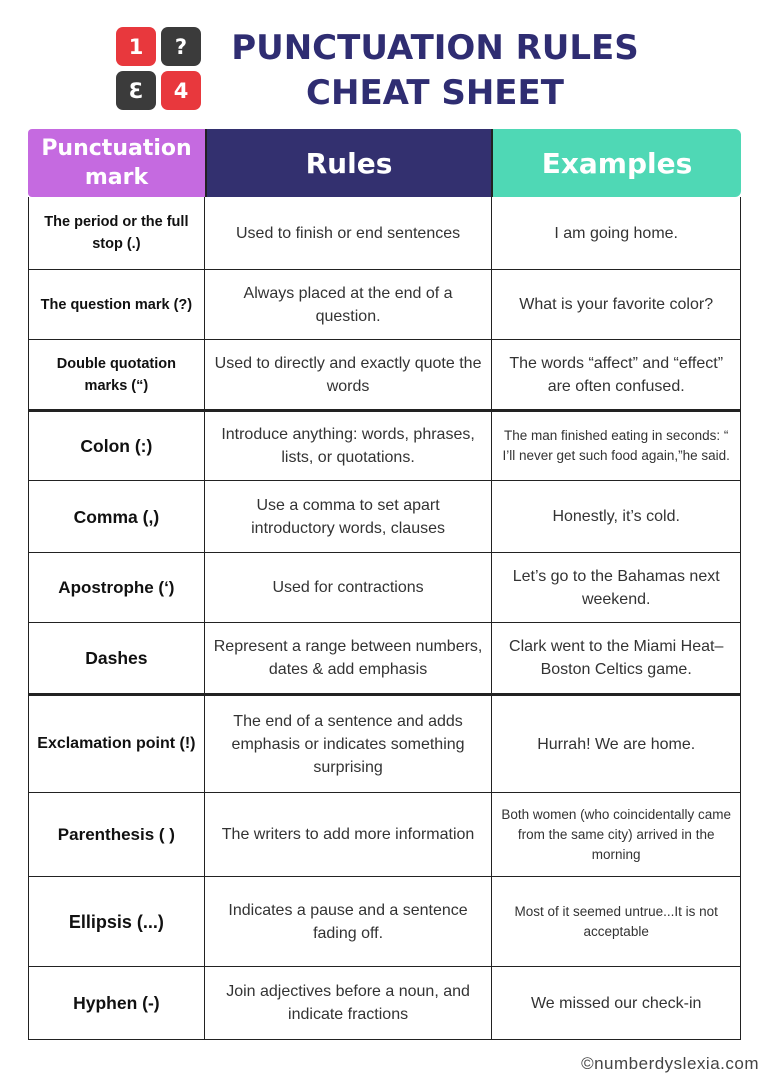 Image resolution: width=768 pixels, height=1086 pixels. Describe the element at coordinates (349, 587) in the screenshot. I see `rule-cell: Used for contractions` at that location.